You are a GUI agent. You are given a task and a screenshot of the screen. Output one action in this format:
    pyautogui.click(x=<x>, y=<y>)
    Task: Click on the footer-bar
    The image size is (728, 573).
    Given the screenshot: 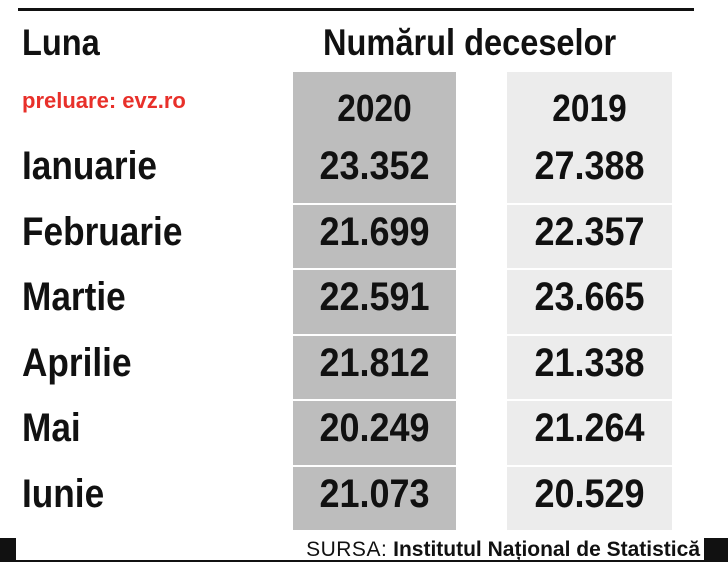 What is the action you would take?
    pyautogui.click(x=364, y=550)
    